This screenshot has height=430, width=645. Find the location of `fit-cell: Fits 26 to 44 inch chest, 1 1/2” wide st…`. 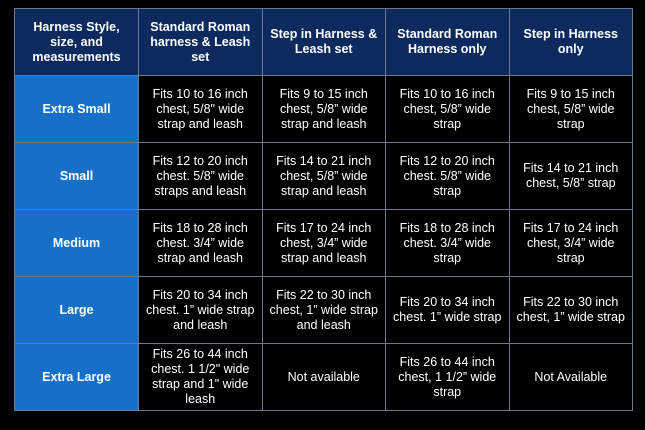

fit-cell: Fits 26 to 44 inch chest, 1 1/2” wide st… is located at coordinates (447, 377).